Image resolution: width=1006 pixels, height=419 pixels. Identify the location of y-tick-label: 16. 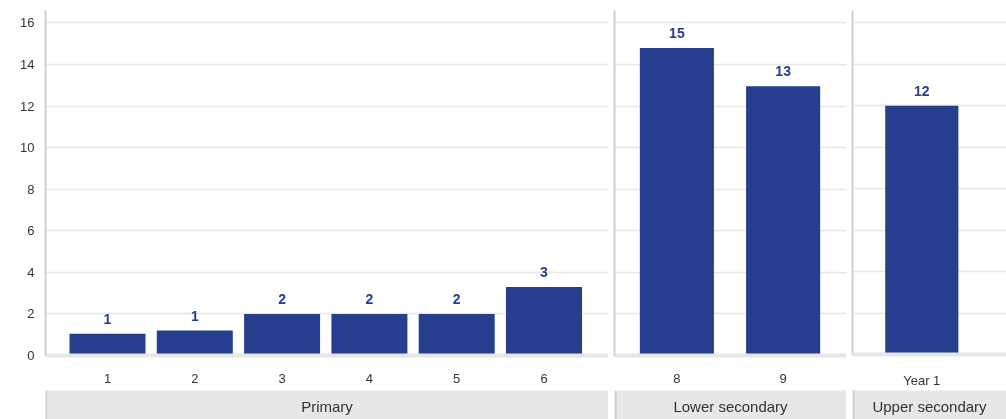
(27, 23).